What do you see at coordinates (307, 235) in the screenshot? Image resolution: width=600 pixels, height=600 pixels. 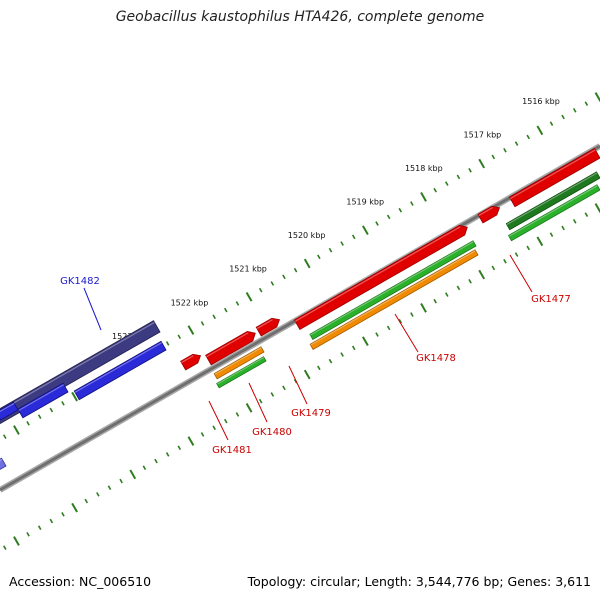 I see `kbp-label: 1520 kbp` at bounding box center [307, 235].